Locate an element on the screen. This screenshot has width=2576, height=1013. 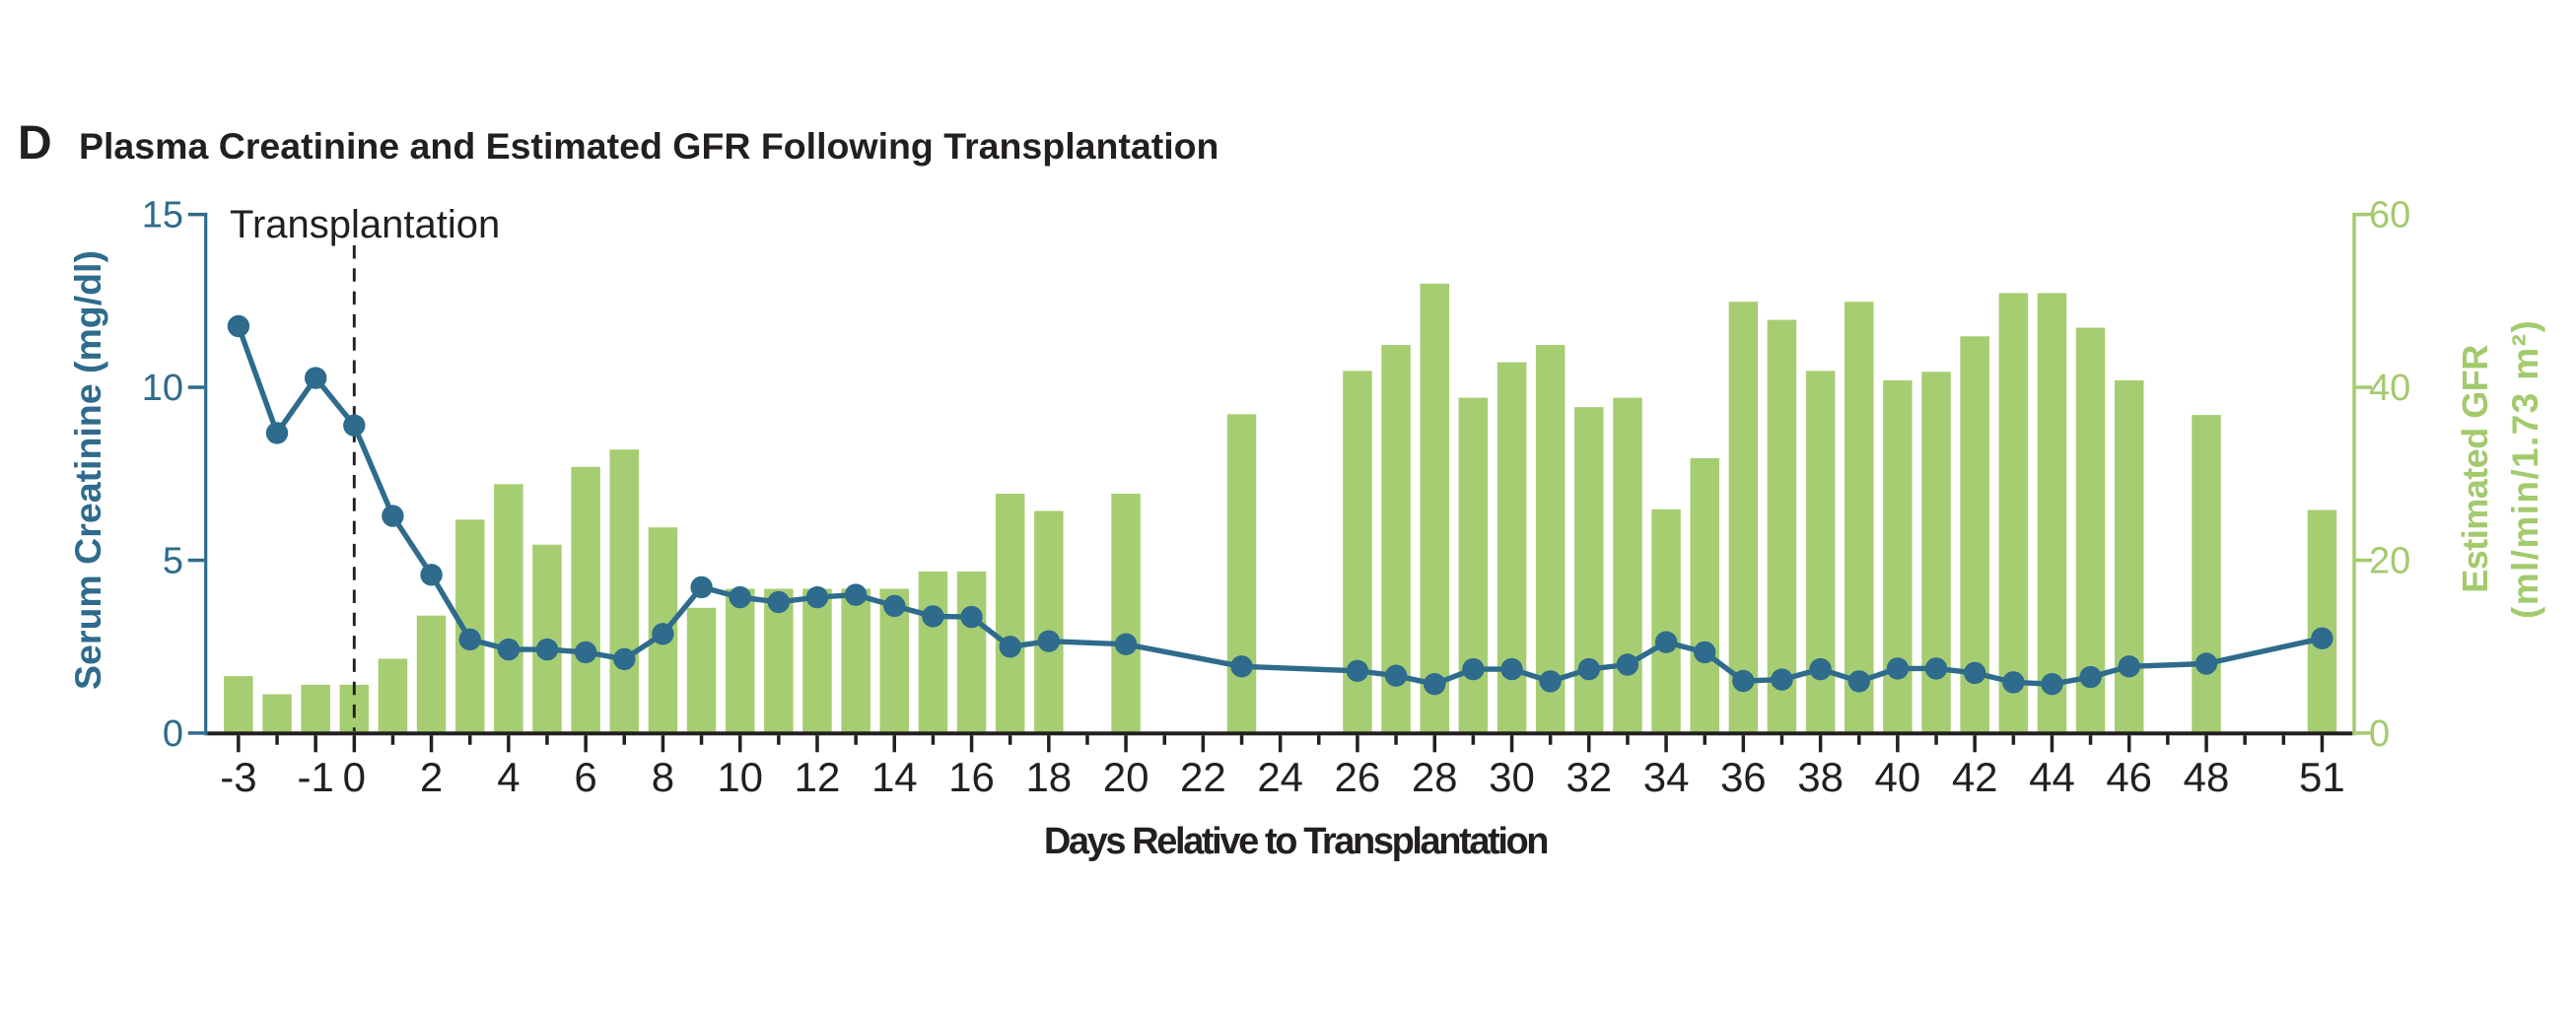
svg-text: 6 is located at coordinates (585, 777).